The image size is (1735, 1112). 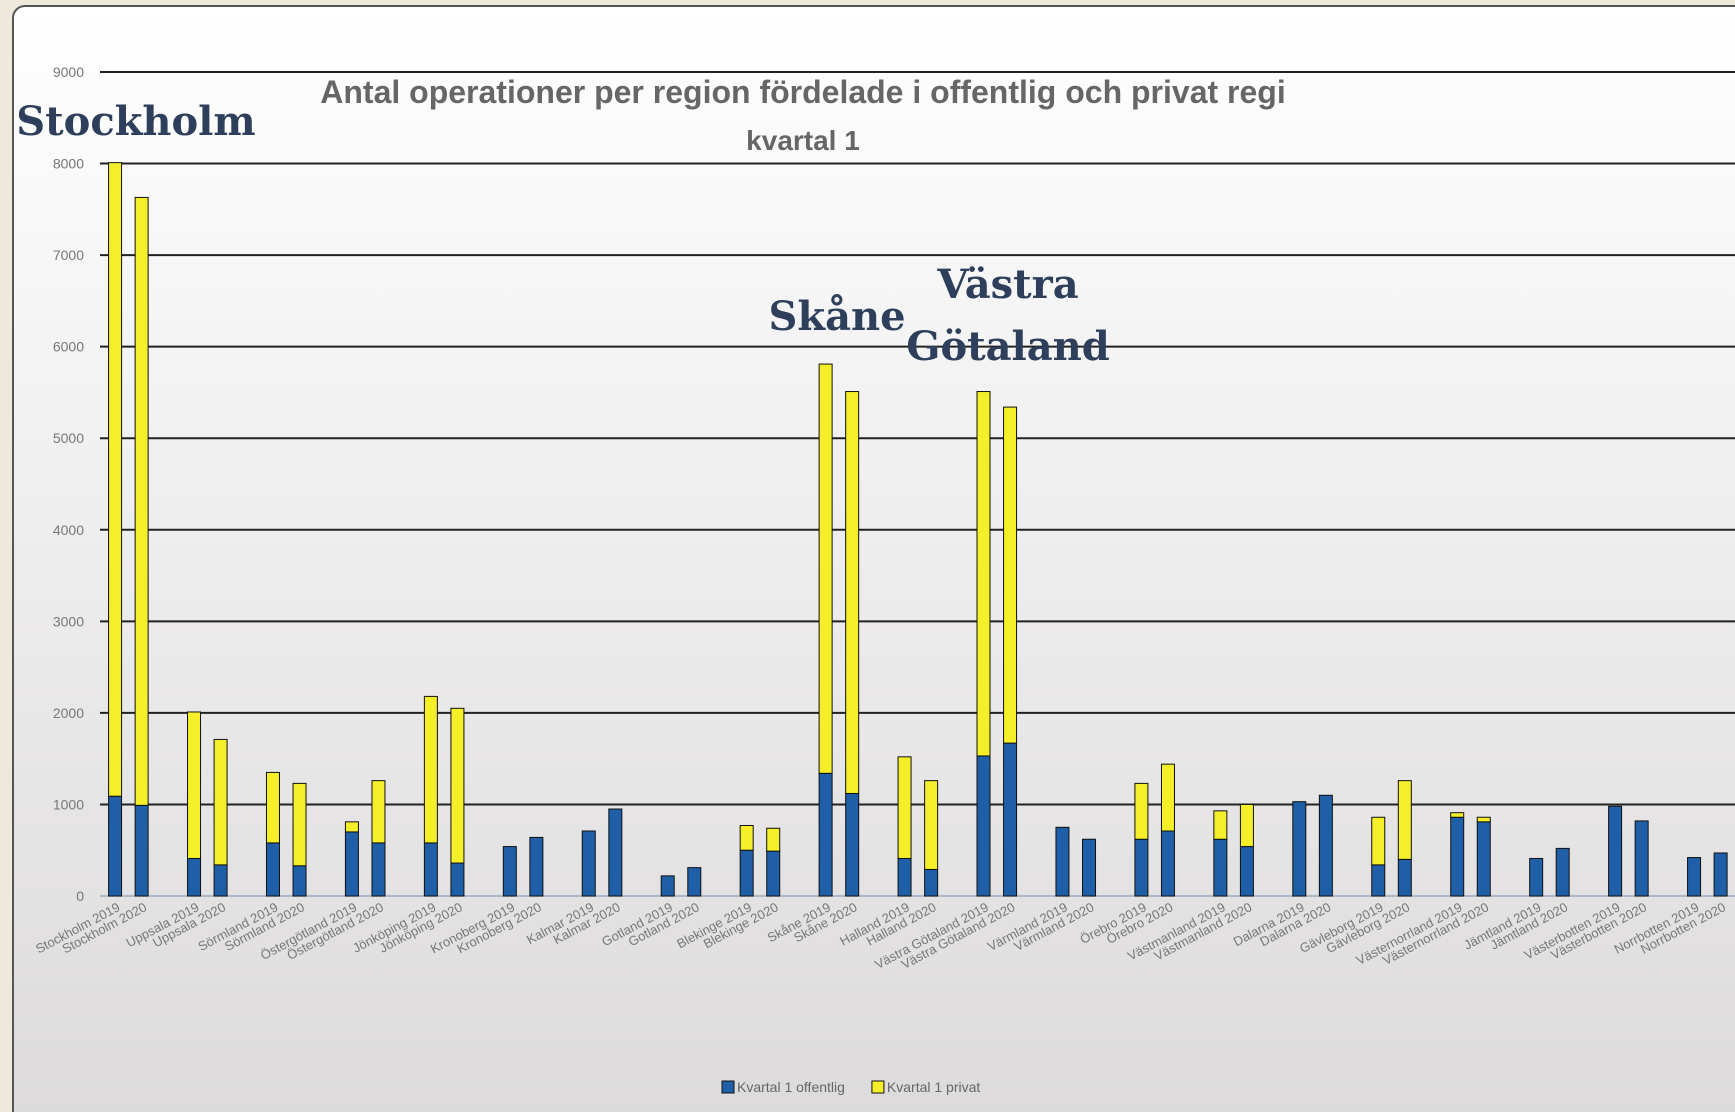 I want to click on annotation: Skåne, so click(x=836, y=316).